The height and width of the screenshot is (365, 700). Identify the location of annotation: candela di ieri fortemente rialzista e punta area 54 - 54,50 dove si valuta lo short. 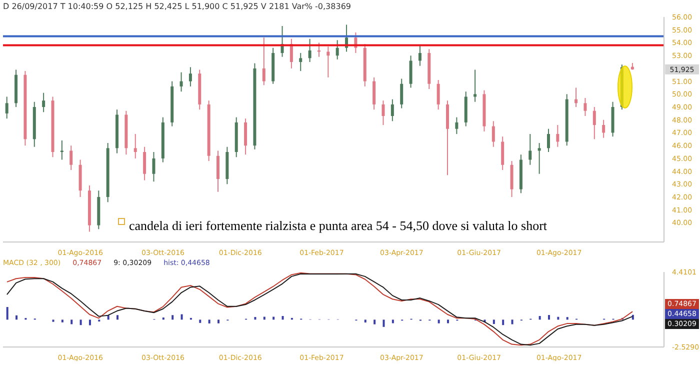
(338, 225).